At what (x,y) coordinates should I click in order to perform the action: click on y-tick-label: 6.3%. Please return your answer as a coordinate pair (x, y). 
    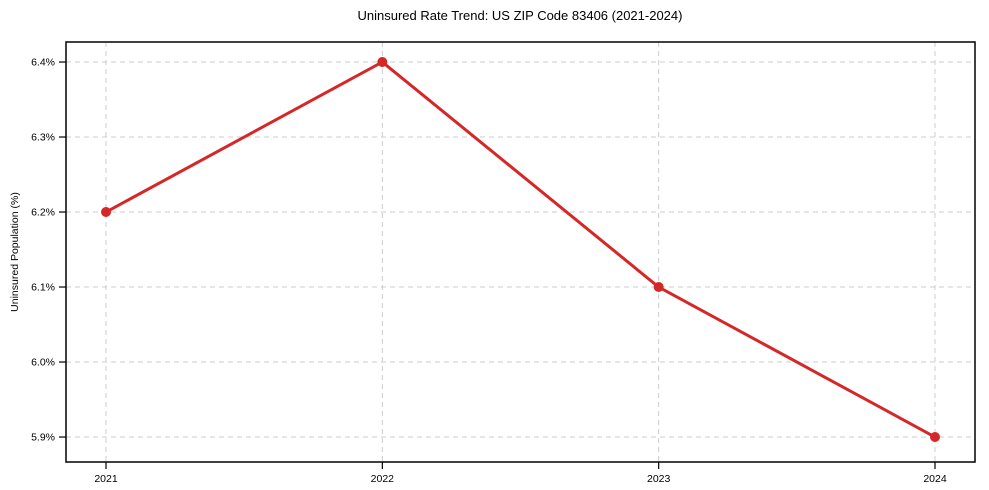
    Looking at the image, I should click on (43, 138).